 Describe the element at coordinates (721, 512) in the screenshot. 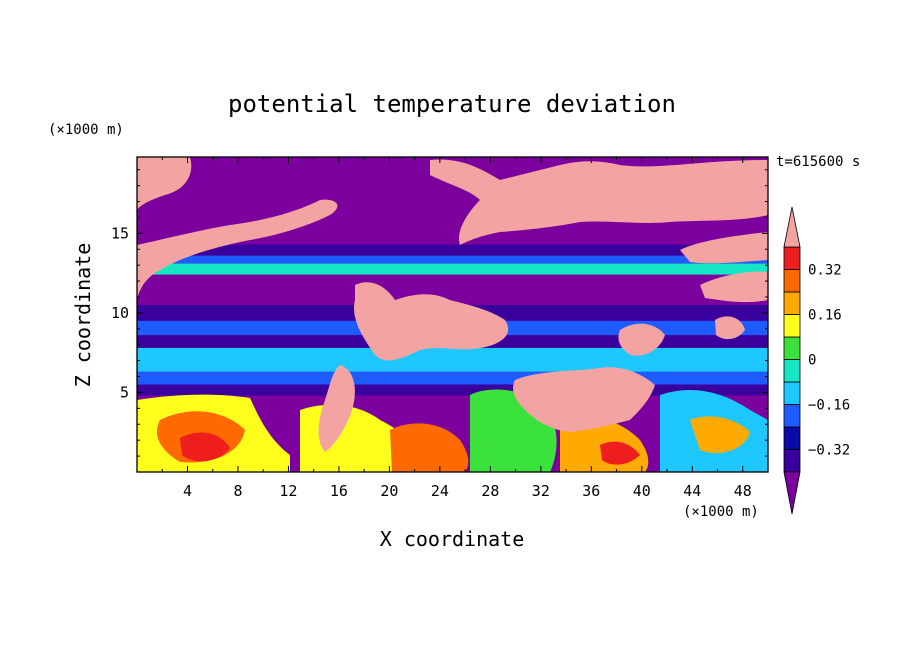

I see `x-axis-unit: (×1000 m)` at that location.